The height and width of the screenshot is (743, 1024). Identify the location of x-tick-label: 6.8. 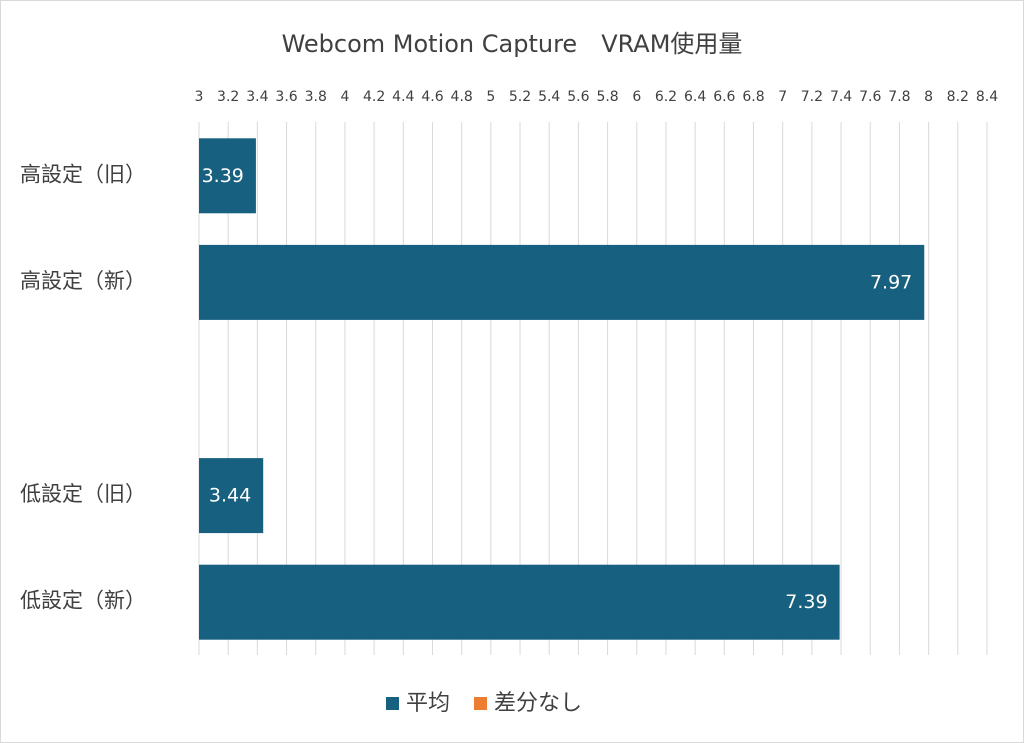
(753, 97).